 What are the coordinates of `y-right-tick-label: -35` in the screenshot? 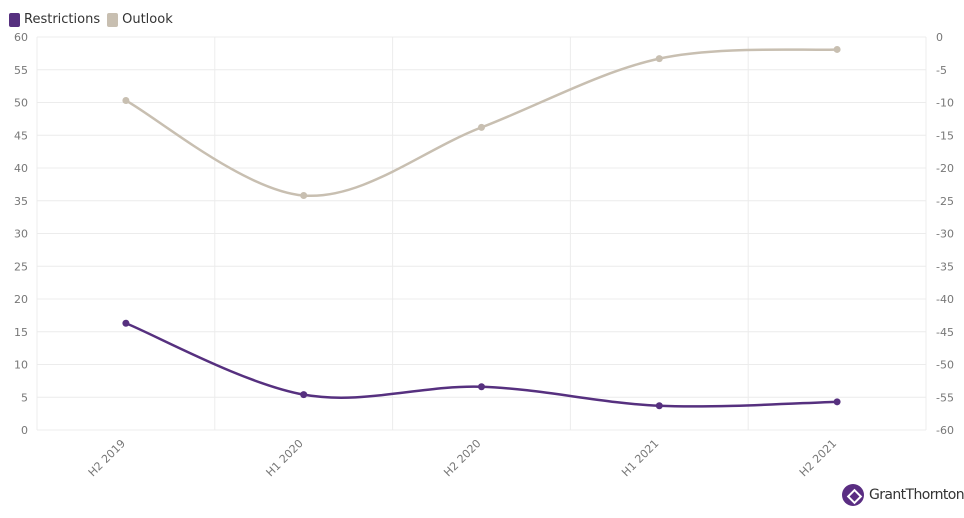 It's located at (945, 266).